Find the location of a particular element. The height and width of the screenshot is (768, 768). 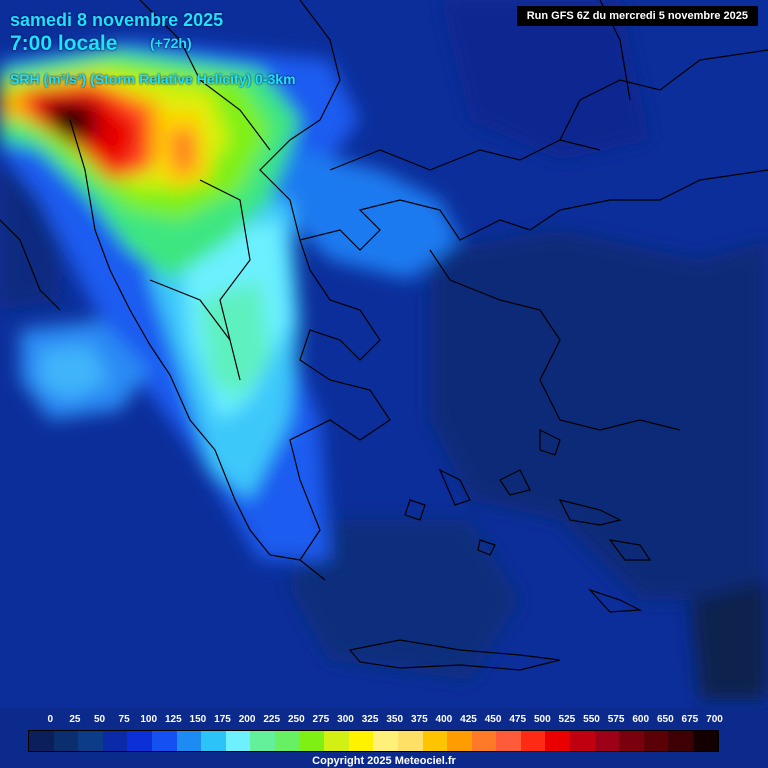

legend-label: 675 is located at coordinates (690, 719).